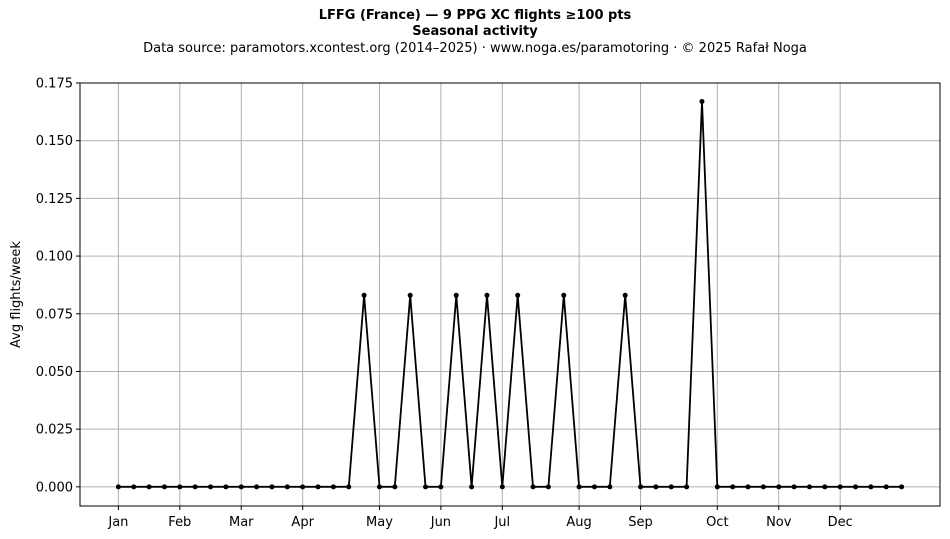 The image size is (950, 539). What do you see at coordinates (54, 430) in the screenshot?
I see `y-tick-label: 0.025` at bounding box center [54, 430].